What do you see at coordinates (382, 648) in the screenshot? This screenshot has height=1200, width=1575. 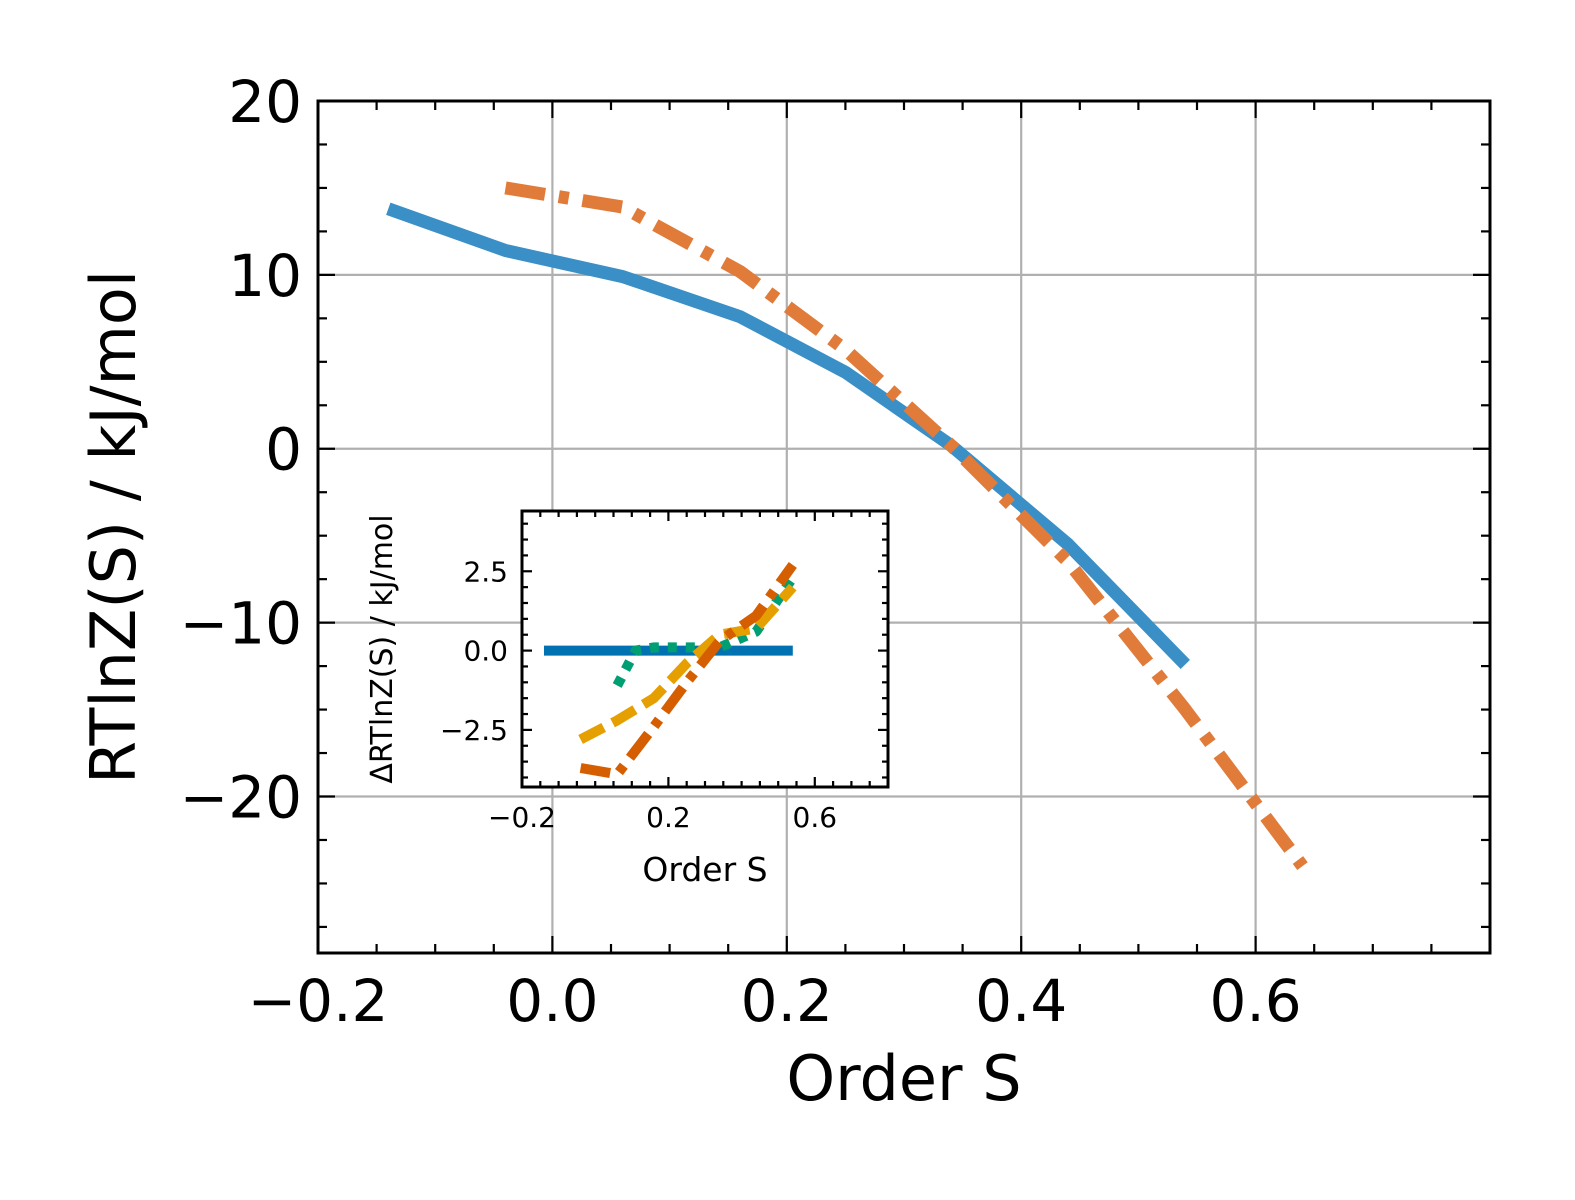 I see `inset-y-axis-label: ΔRTlnZ(S) / kJ/mol` at bounding box center [382, 648].